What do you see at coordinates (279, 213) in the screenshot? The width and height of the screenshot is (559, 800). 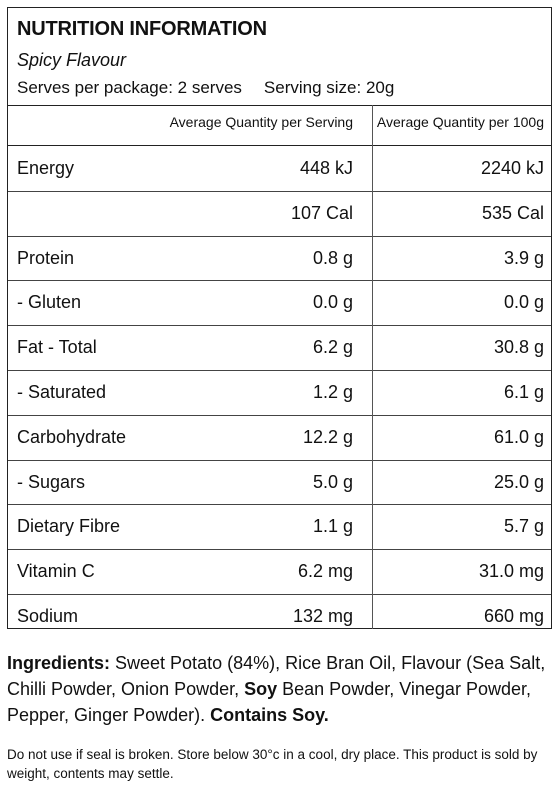 I see `table-row: 107 Cal 535 Cal` at bounding box center [279, 213].